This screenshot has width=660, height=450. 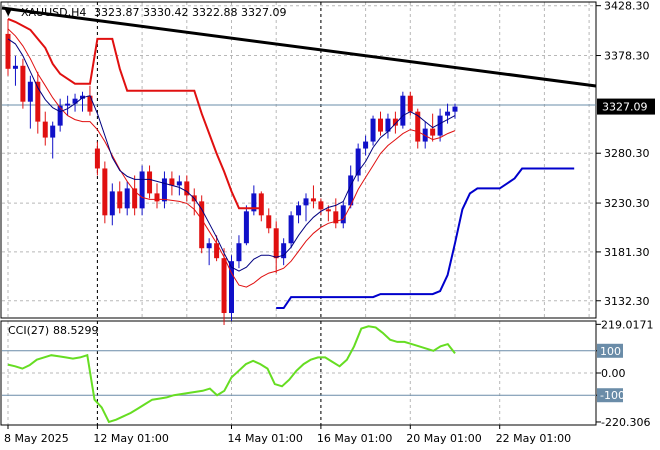 What do you see at coordinates (627, 301) in the screenshot?
I see `price-tick-label: 3132.30` at bounding box center [627, 301].